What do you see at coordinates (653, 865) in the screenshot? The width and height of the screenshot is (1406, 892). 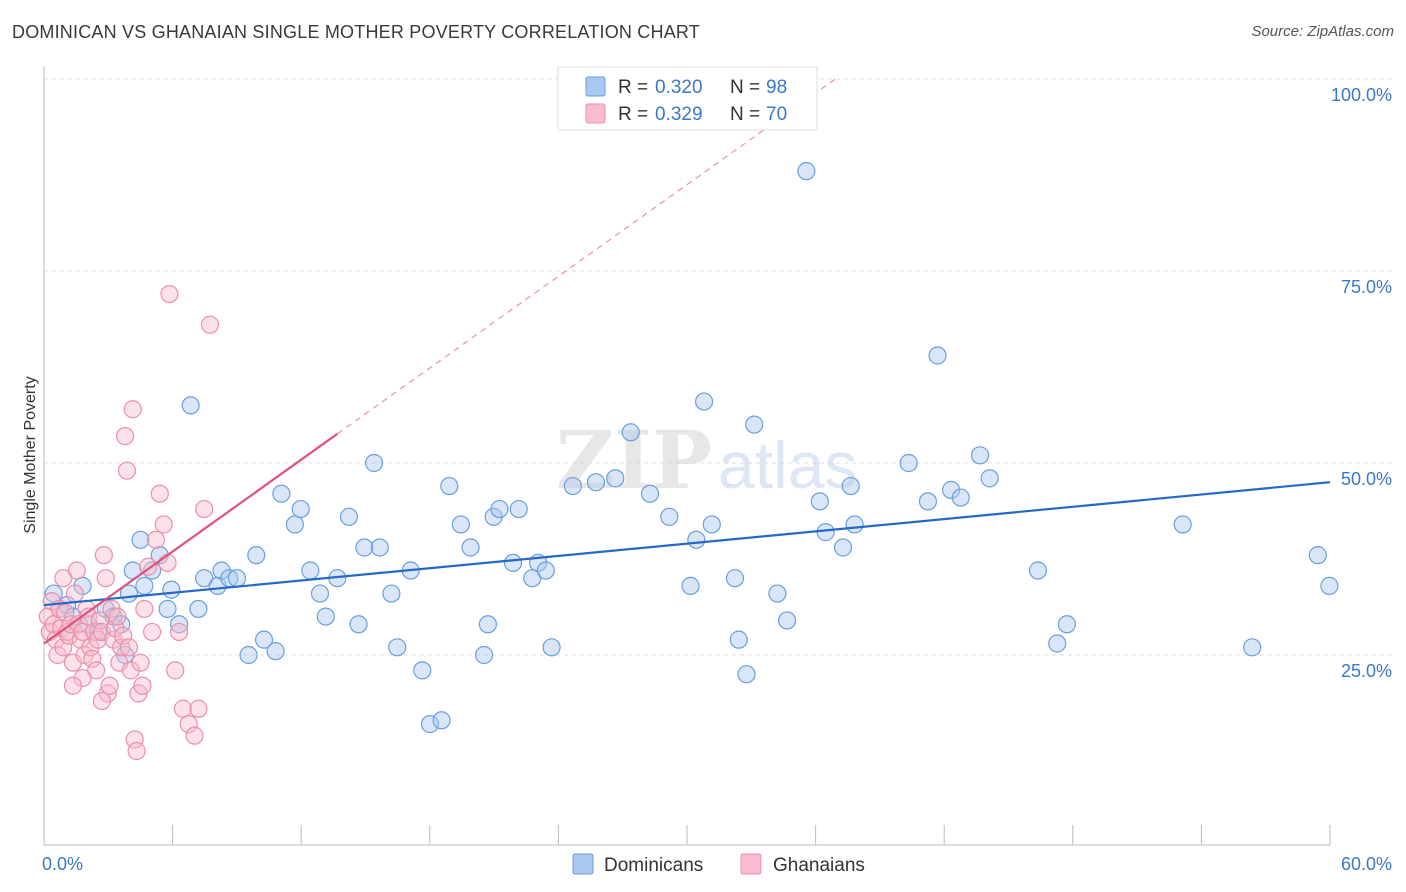 I see `bottom-legend-dominicans-label: Dominicans` at bounding box center [653, 865].